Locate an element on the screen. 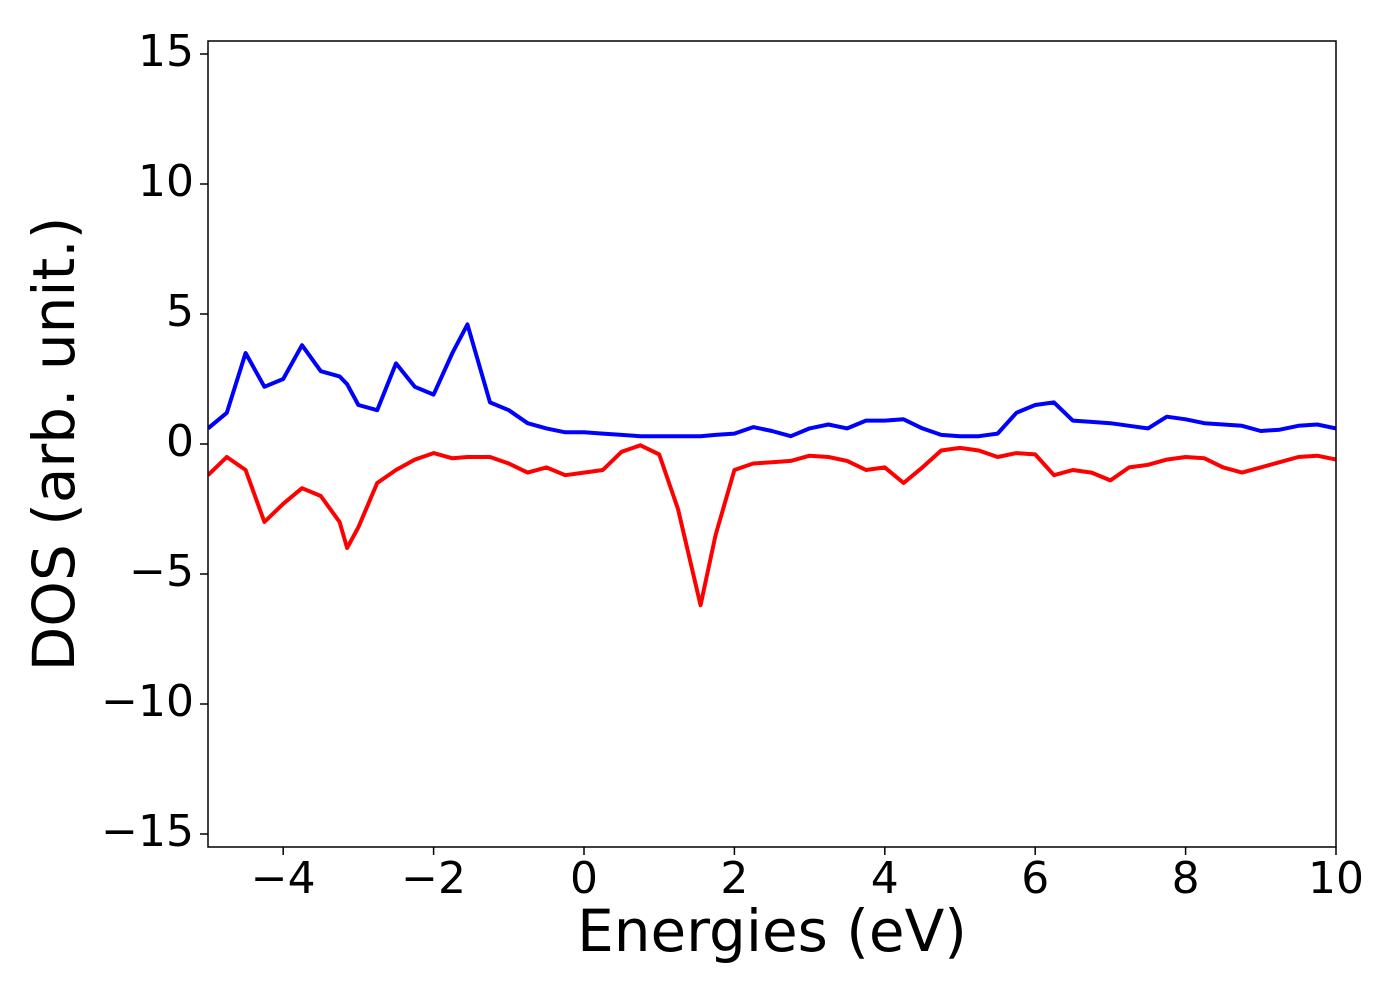 Image resolution: width=1400 pixels, height=1000 pixels. y-tick-label: −10 is located at coordinates (147, 701).